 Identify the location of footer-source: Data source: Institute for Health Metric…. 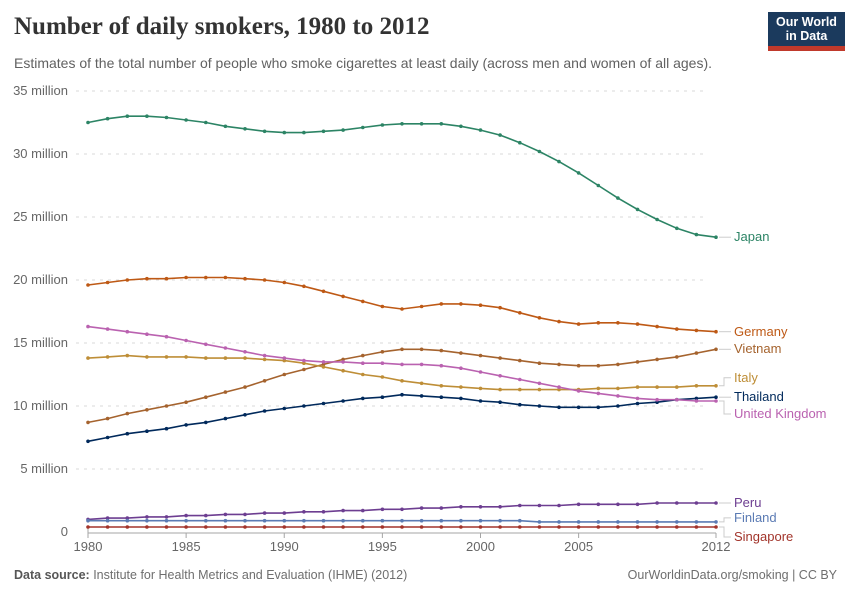
(210, 575).